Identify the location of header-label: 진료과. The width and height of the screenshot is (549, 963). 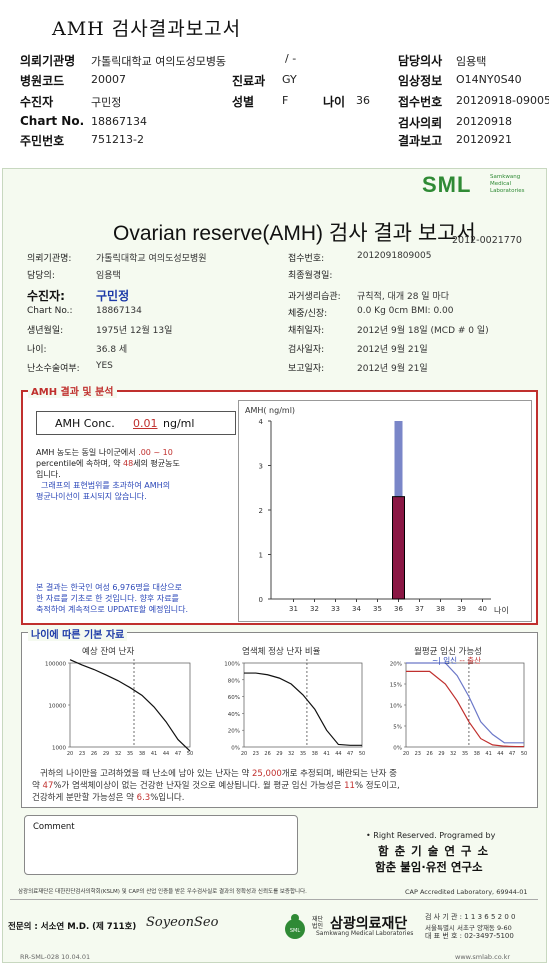
(249, 81).